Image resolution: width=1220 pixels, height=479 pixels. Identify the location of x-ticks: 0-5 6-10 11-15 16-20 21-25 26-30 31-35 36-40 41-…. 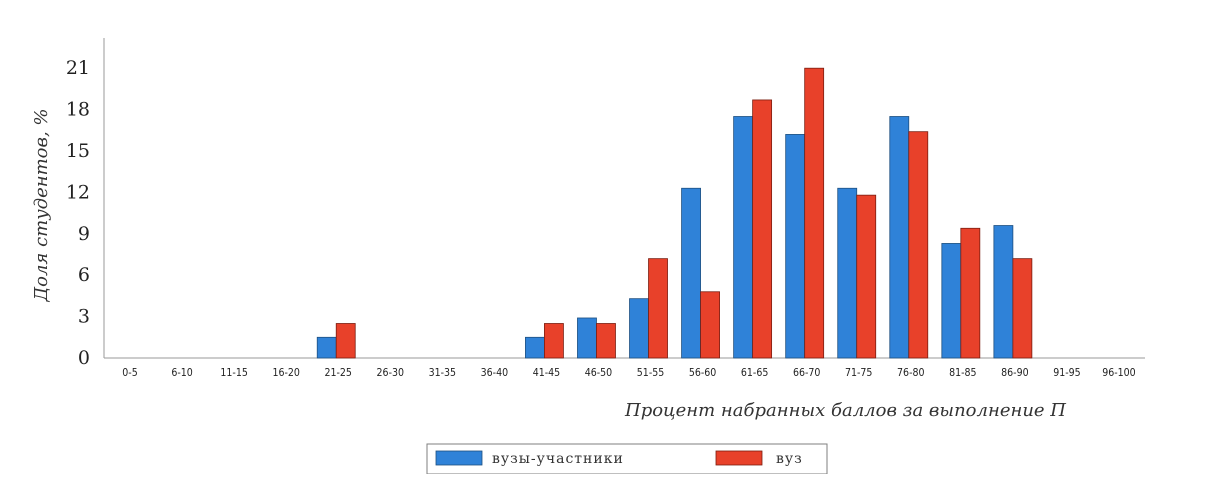
(628, 373).